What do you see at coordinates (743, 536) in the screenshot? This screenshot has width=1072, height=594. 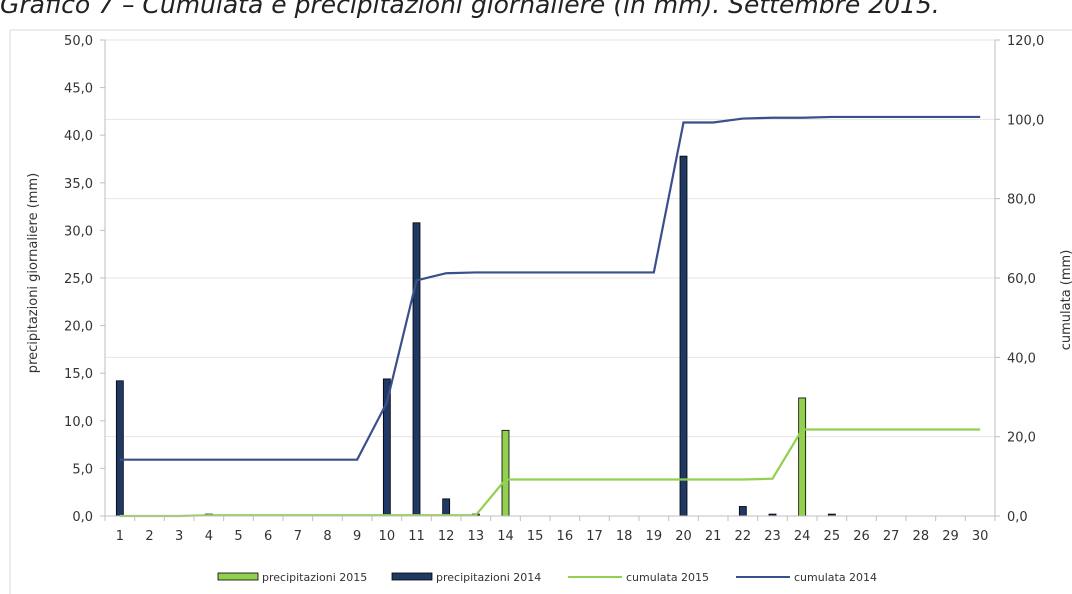 I see `x-tick-label: 22` at bounding box center [743, 536].